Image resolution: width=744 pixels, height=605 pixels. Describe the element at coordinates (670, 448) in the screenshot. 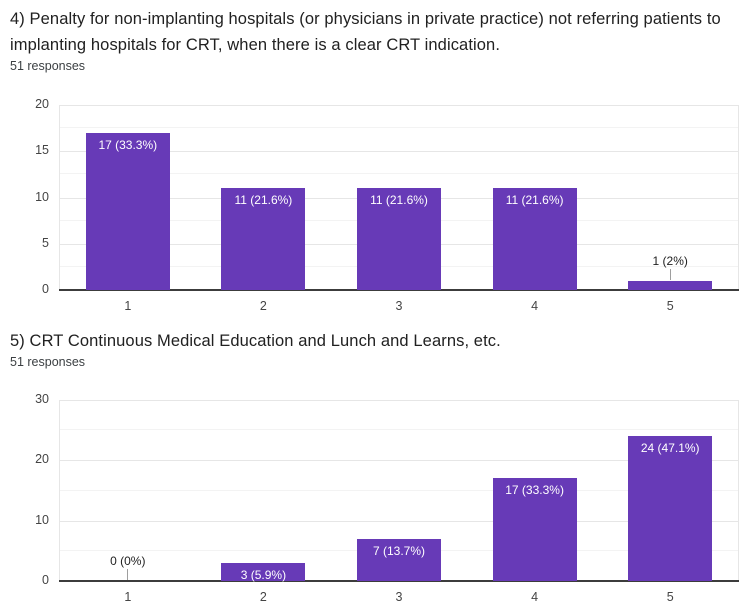

I see `bar-value-label: 24 (47.1%)` at that location.